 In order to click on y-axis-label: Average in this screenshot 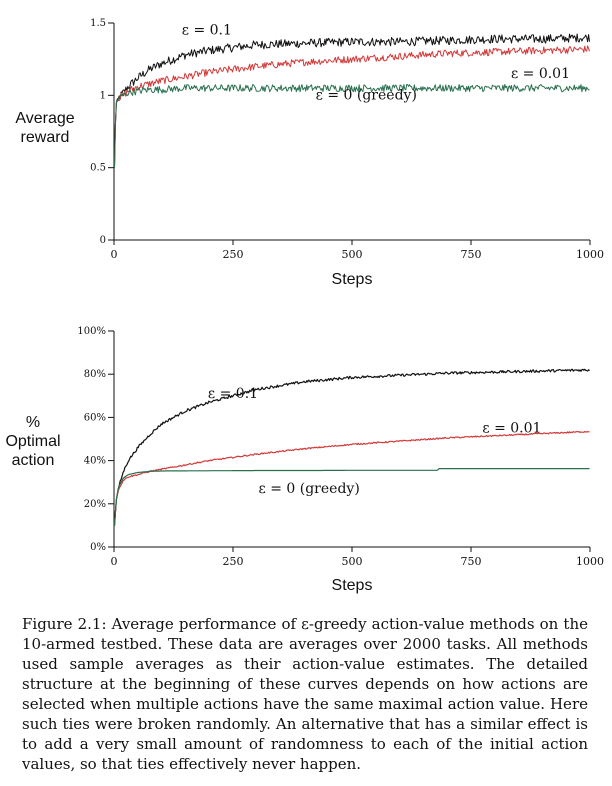, I will do `click(44, 118)`.